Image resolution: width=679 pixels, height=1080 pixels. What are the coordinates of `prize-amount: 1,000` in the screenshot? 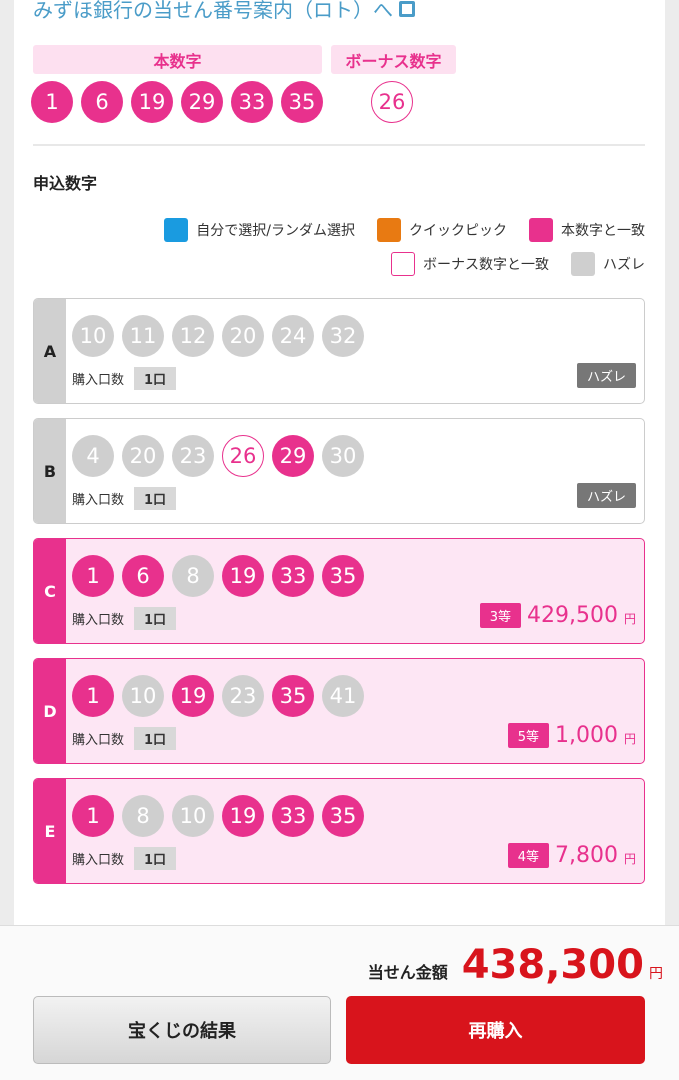 It's located at (586, 735).